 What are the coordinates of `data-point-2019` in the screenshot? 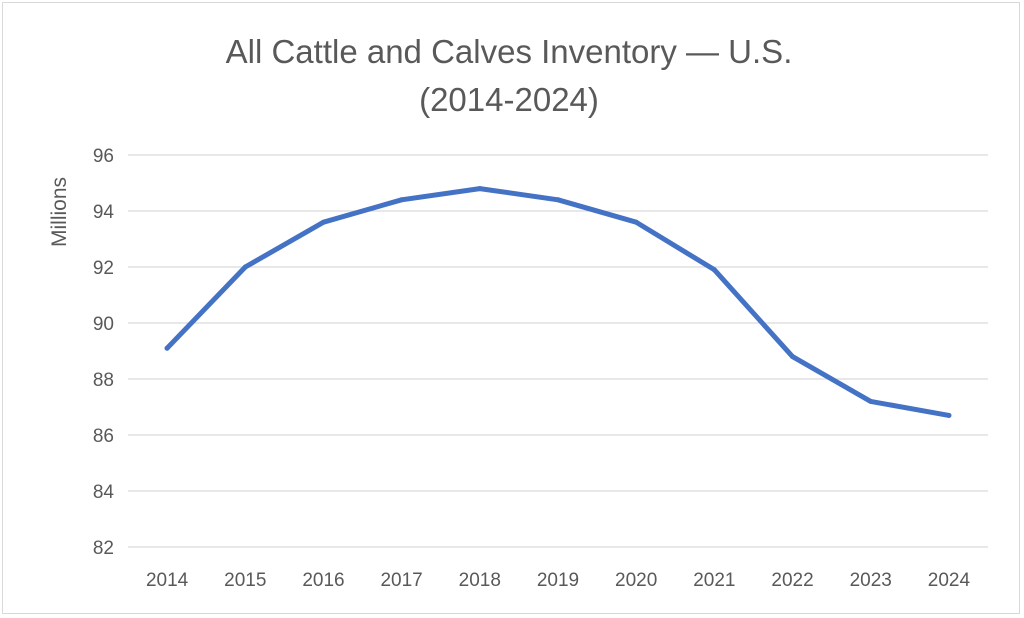 It's located at (558, 200).